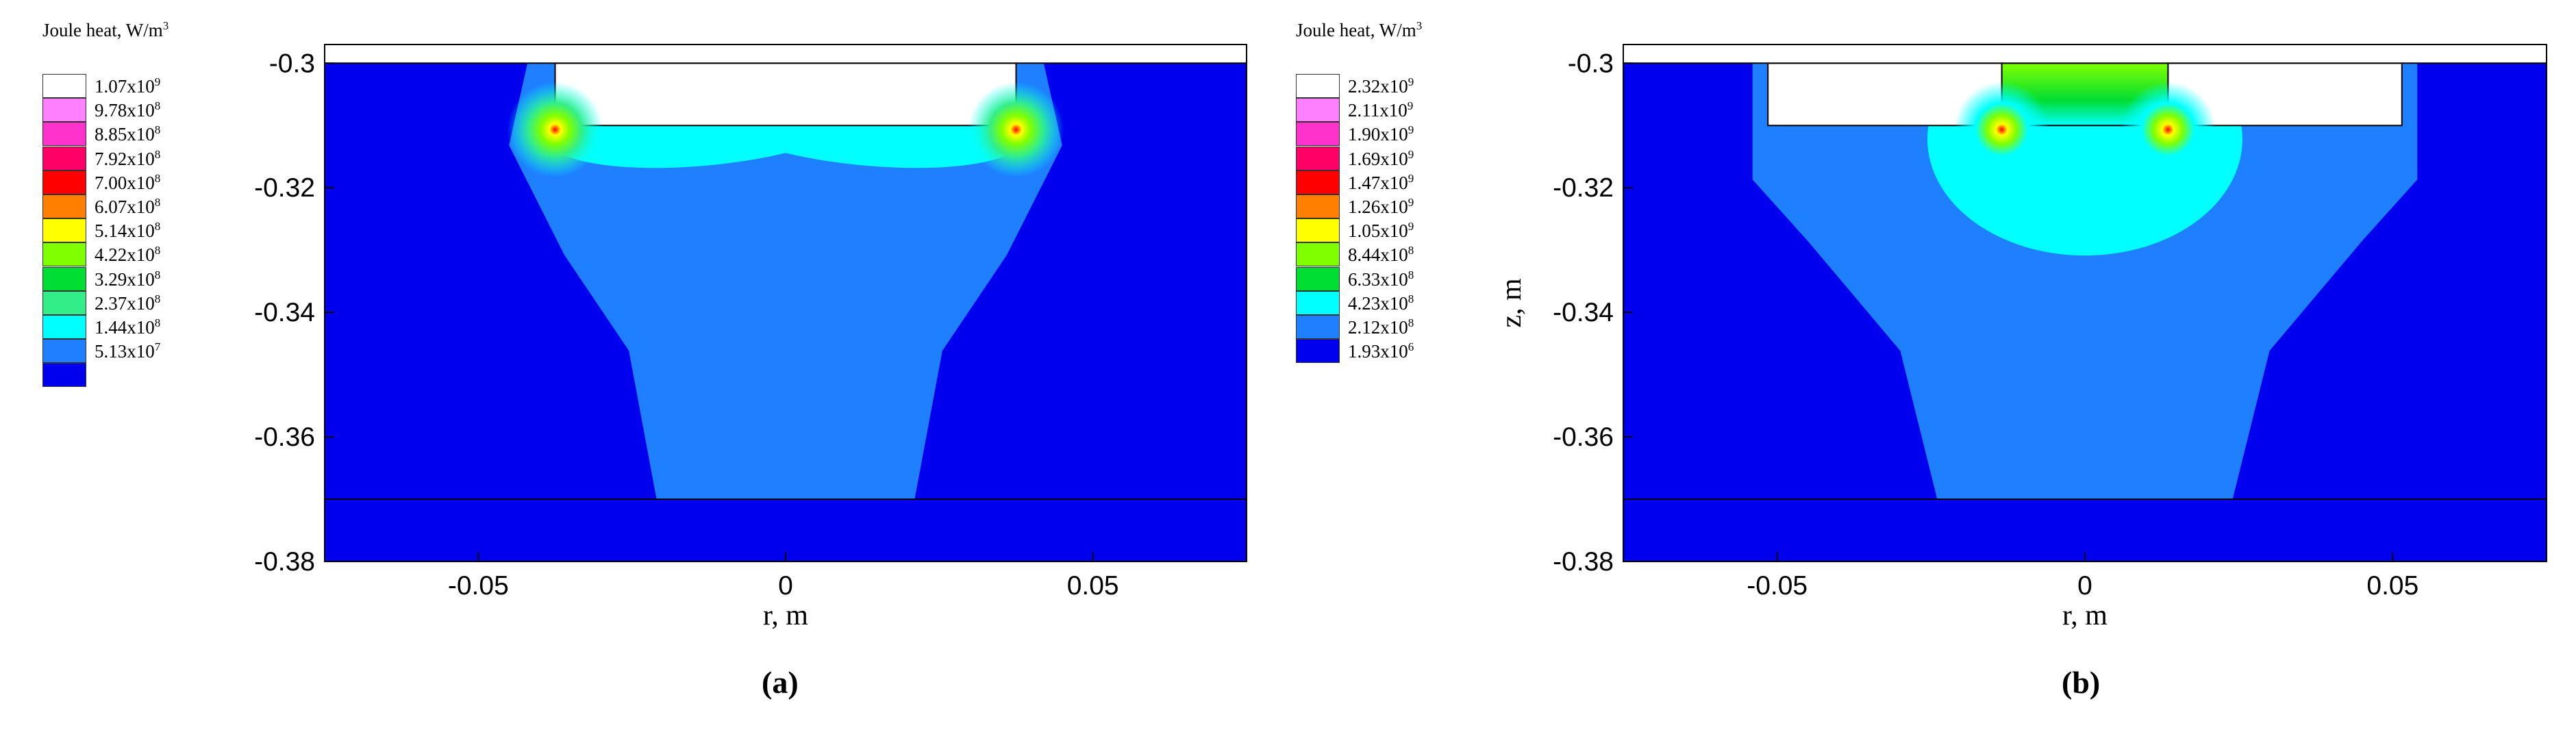 Image resolution: width=2576 pixels, height=732 pixels. I want to click on legend-title-b: Joule heat, W/m3, so click(1359, 29).